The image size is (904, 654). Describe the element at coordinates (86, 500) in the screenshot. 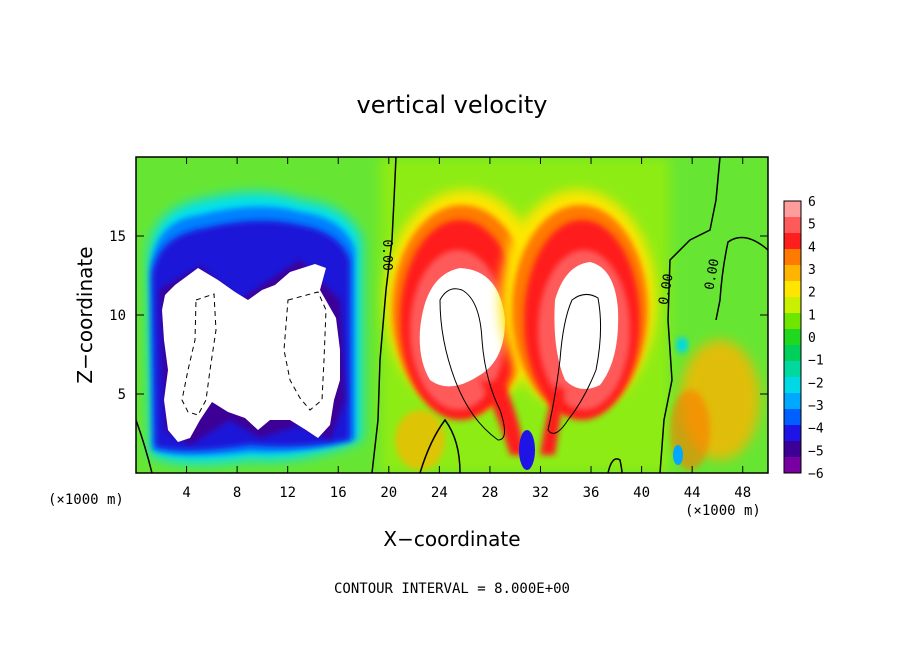

I see `x-unit-left: (×1000 m)` at that location.